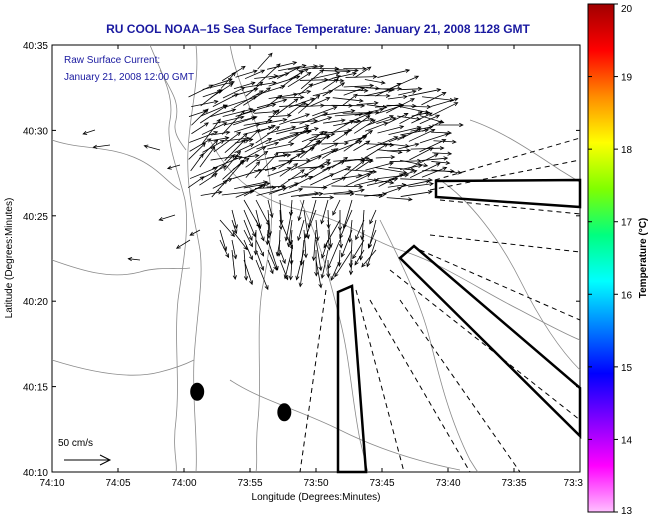  What do you see at coordinates (627, 78) in the screenshot?
I see `colorbar-tick-label: 19` at bounding box center [627, 78].